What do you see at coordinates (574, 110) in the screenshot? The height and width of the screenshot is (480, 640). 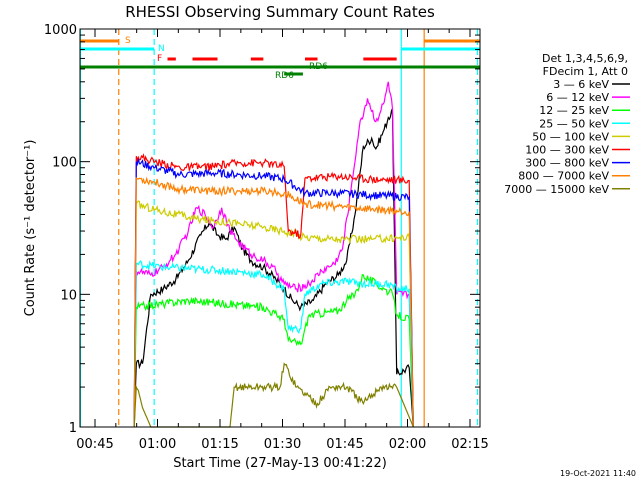 I see `legend-entry-label: 12 — 25 keV` at bounding box center [574, 110].